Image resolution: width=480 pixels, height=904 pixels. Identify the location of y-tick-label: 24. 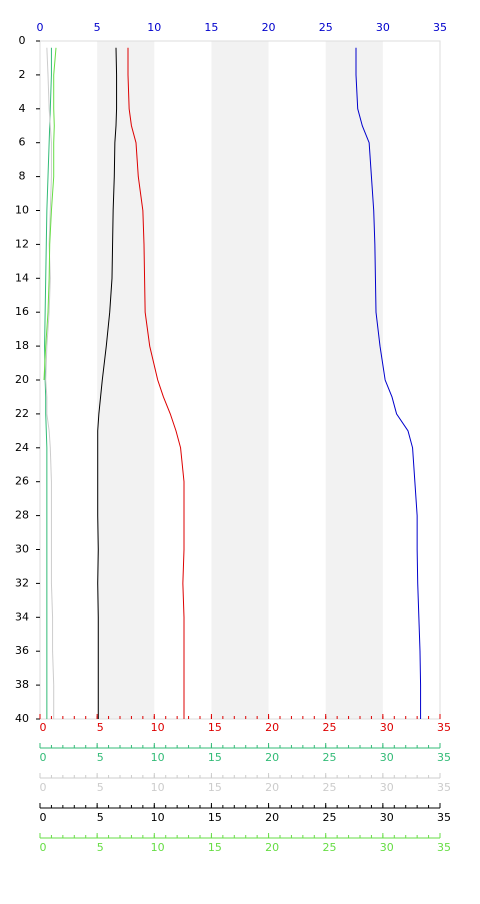
(22, 447).